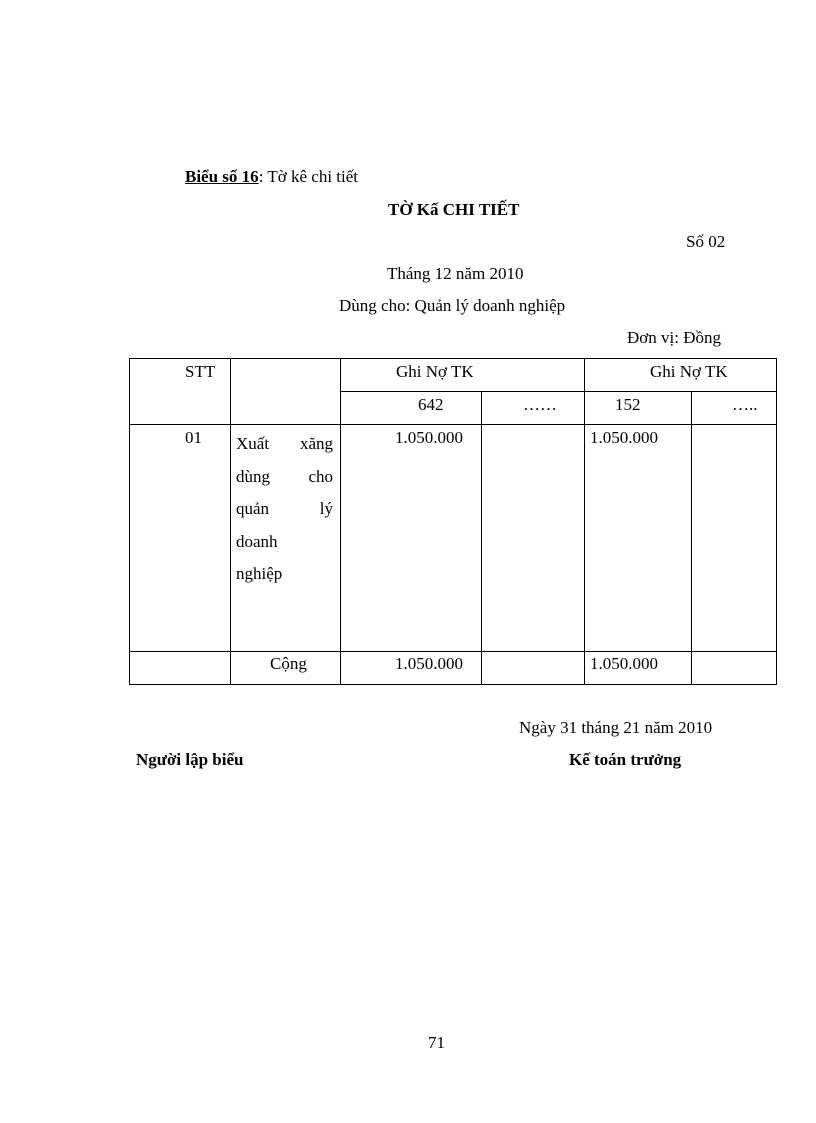  I want to click on row-description: Xuất xăng dùng cho quản lý doanh nghiệp, so click(284, 509).